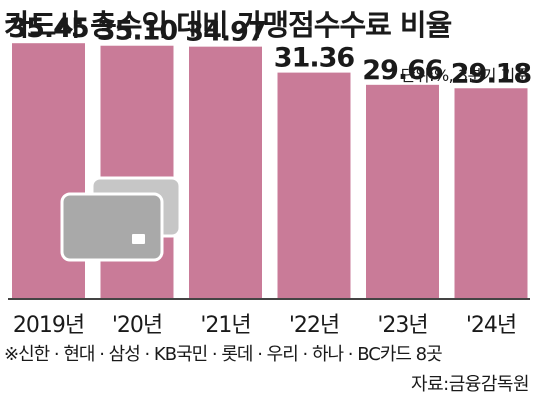  I want to click on credit-card-icon, so click(121, 219).